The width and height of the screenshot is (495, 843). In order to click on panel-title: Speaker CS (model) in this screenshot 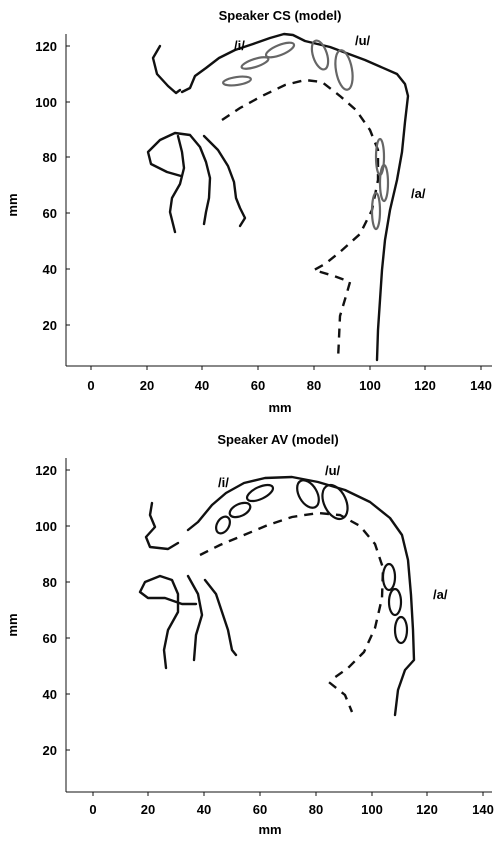, I will do `click(280, 15)`.